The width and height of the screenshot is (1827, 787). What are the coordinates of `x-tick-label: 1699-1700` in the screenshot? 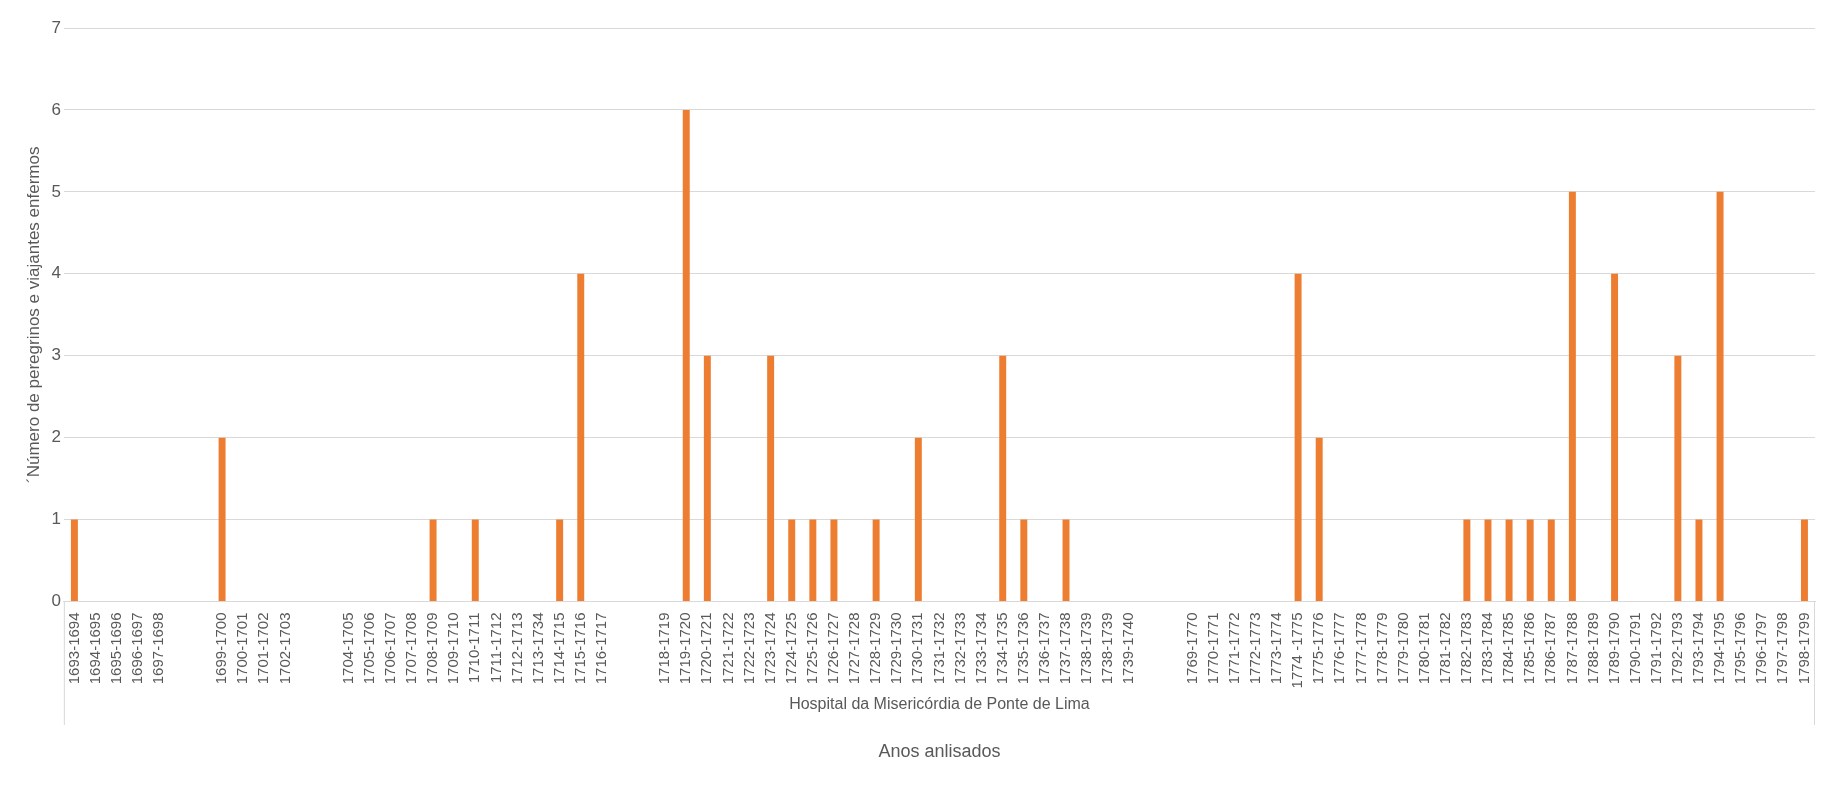 It's located at (221, 648).